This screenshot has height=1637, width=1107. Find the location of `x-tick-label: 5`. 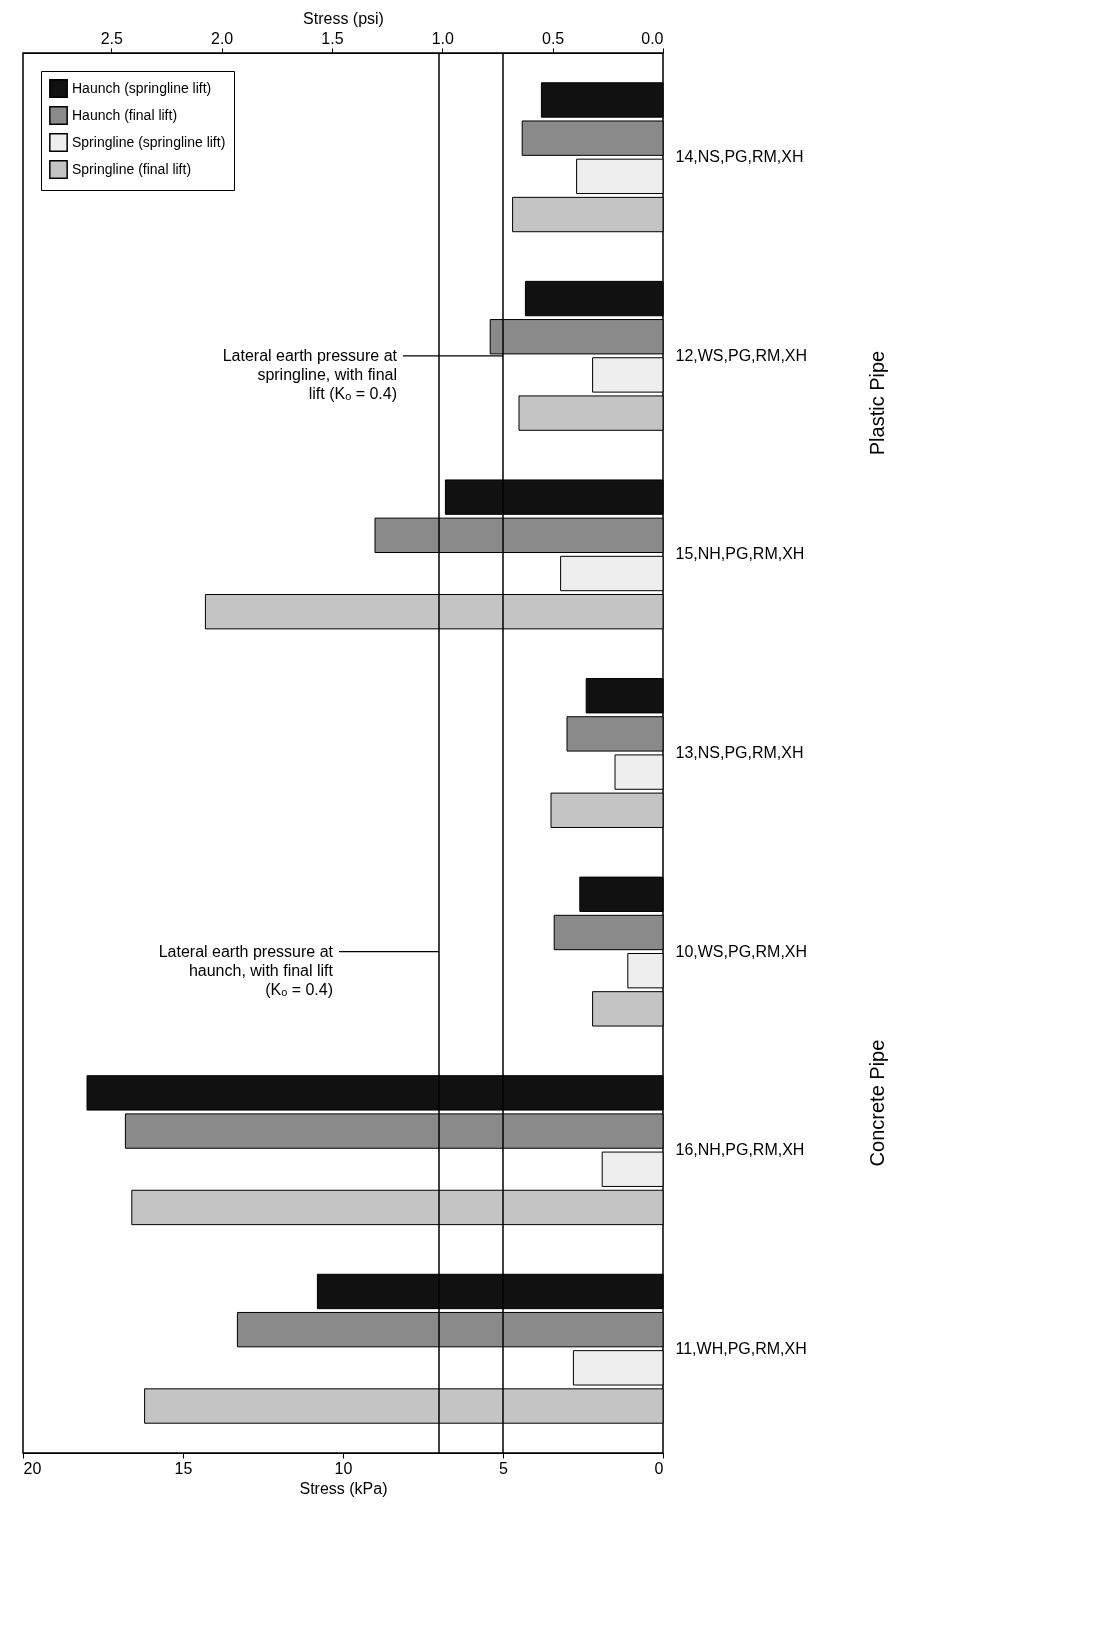

x-tick-label: 5 is located at coordinates (504, 1468).